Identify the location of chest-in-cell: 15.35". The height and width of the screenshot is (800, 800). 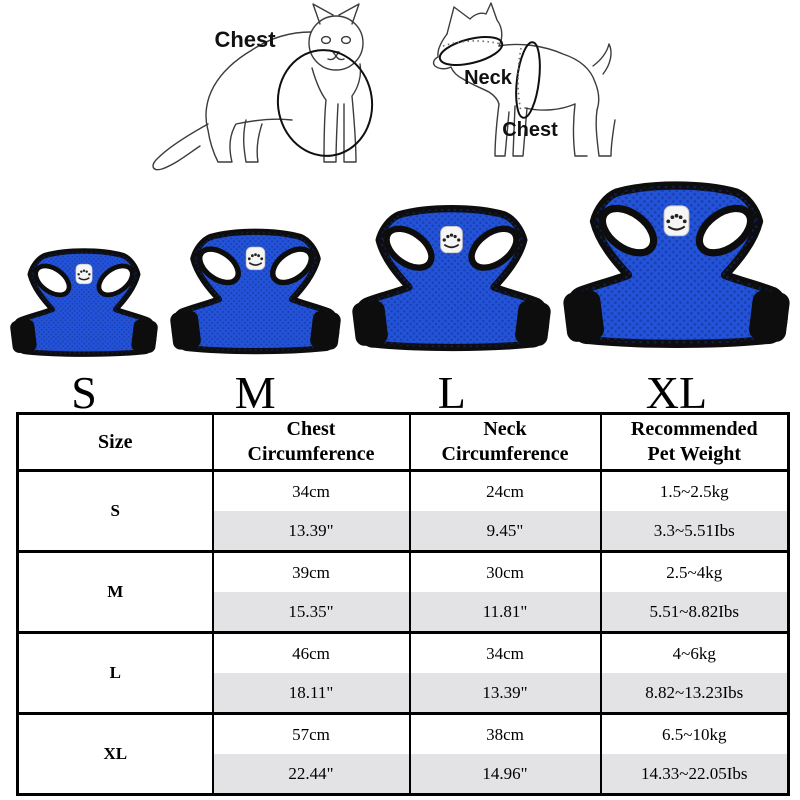
(310, 612).